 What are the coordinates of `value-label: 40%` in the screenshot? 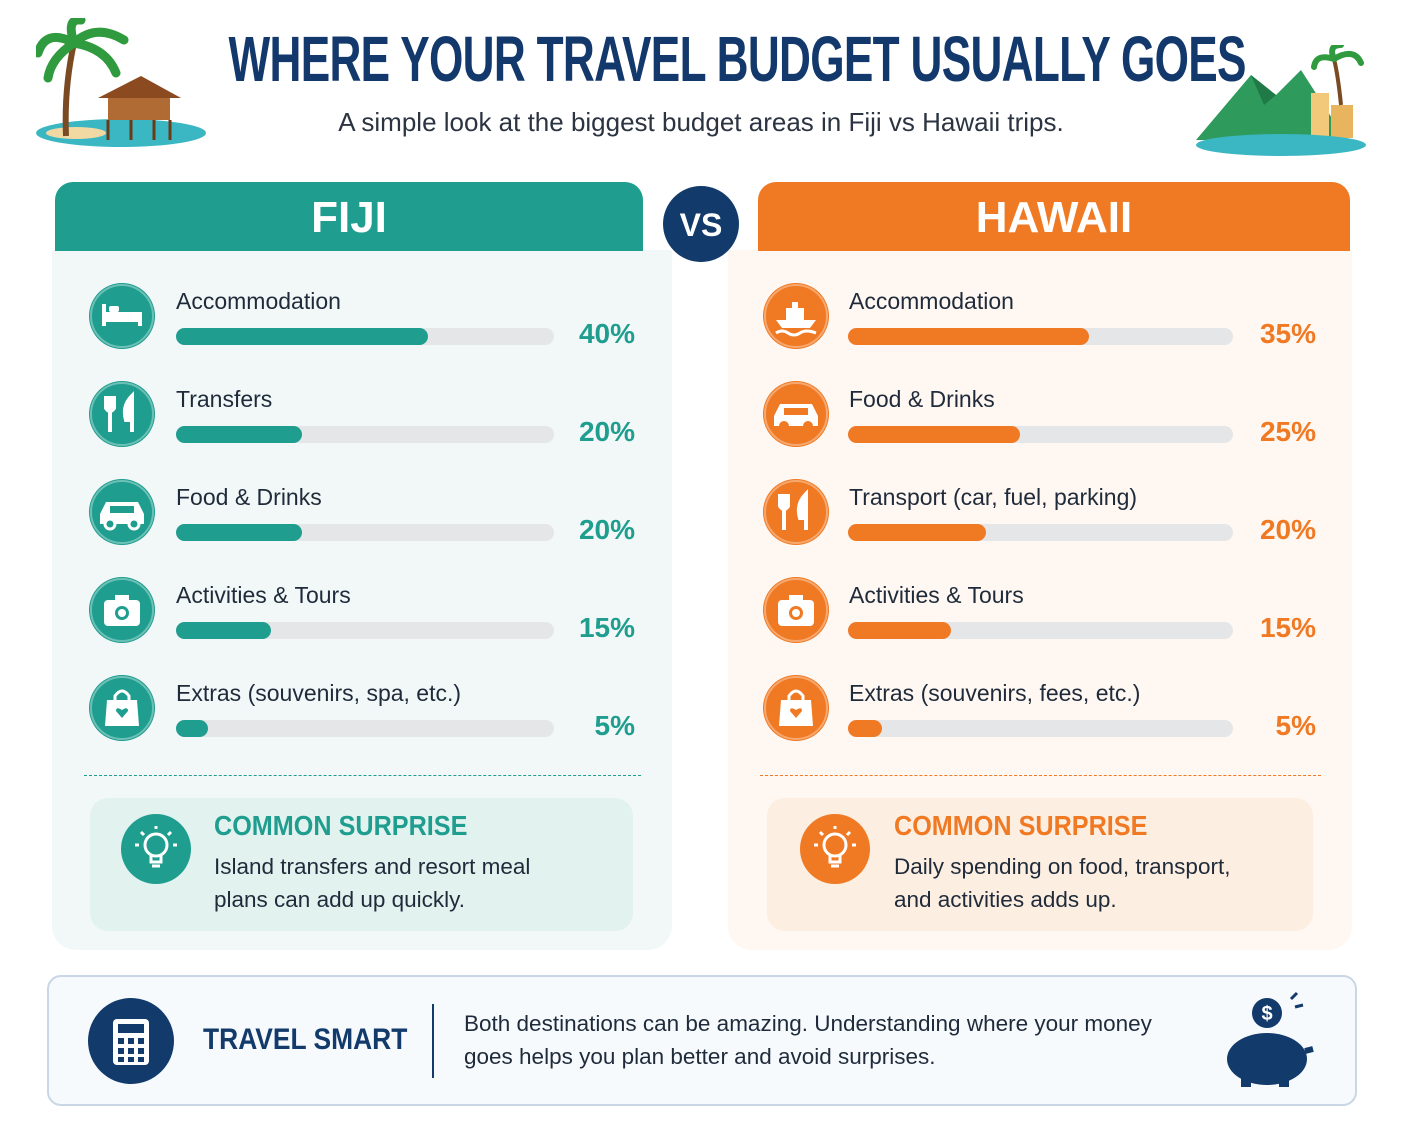 It's located at (606, 333).